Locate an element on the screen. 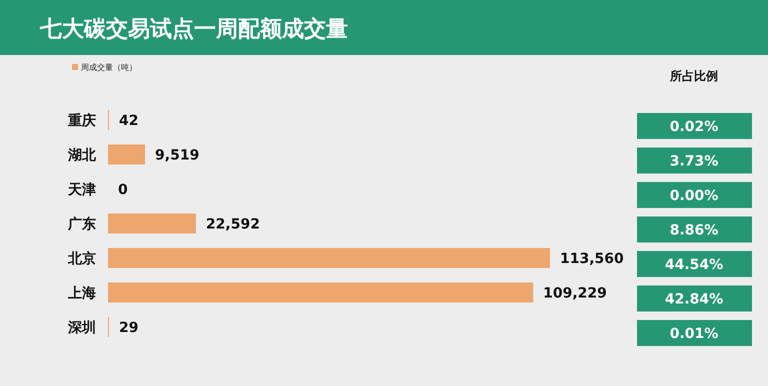 This screenshot has height=386, width=768. y-tick-label: 重庆 is located at coordinates (81, 120).